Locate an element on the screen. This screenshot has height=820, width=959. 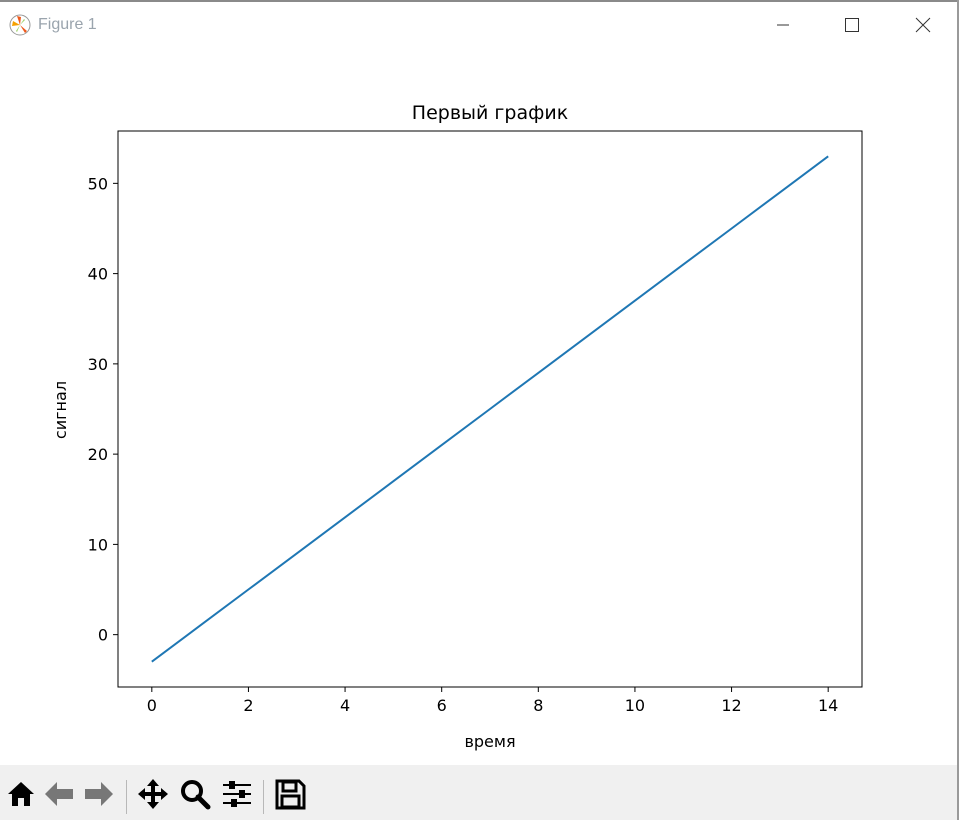
pan-button is located at coordinates (153, 794).